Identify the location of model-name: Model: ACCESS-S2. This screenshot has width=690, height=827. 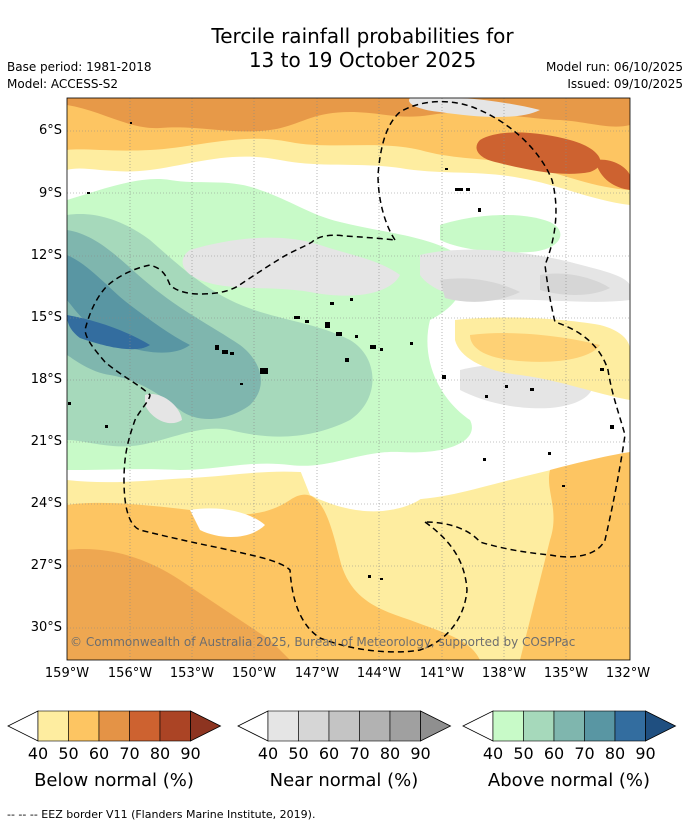
(63, 84).